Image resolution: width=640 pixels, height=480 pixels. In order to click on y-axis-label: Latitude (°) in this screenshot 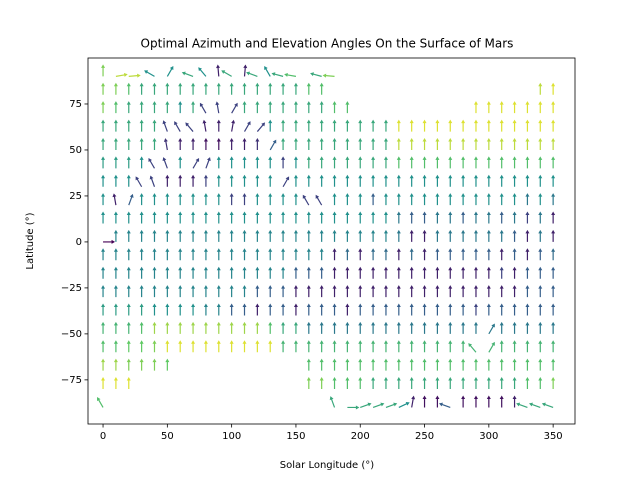, I will do `click(30, 240)`.